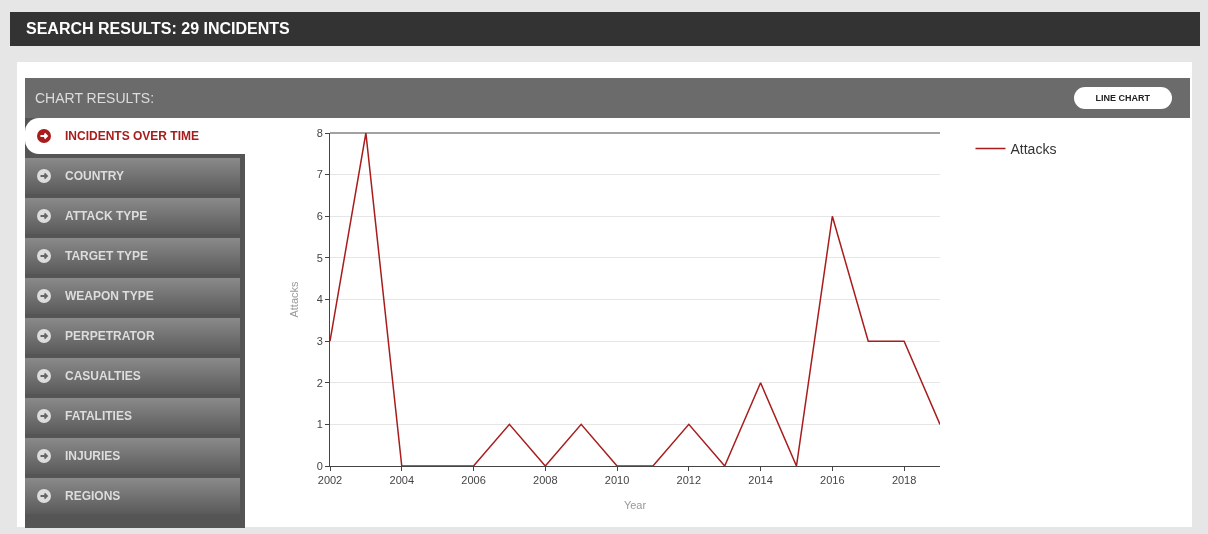 The height and width of the screenshot is (534, 1208). I want to click on x-axis-title: Year, so click(635, 505).